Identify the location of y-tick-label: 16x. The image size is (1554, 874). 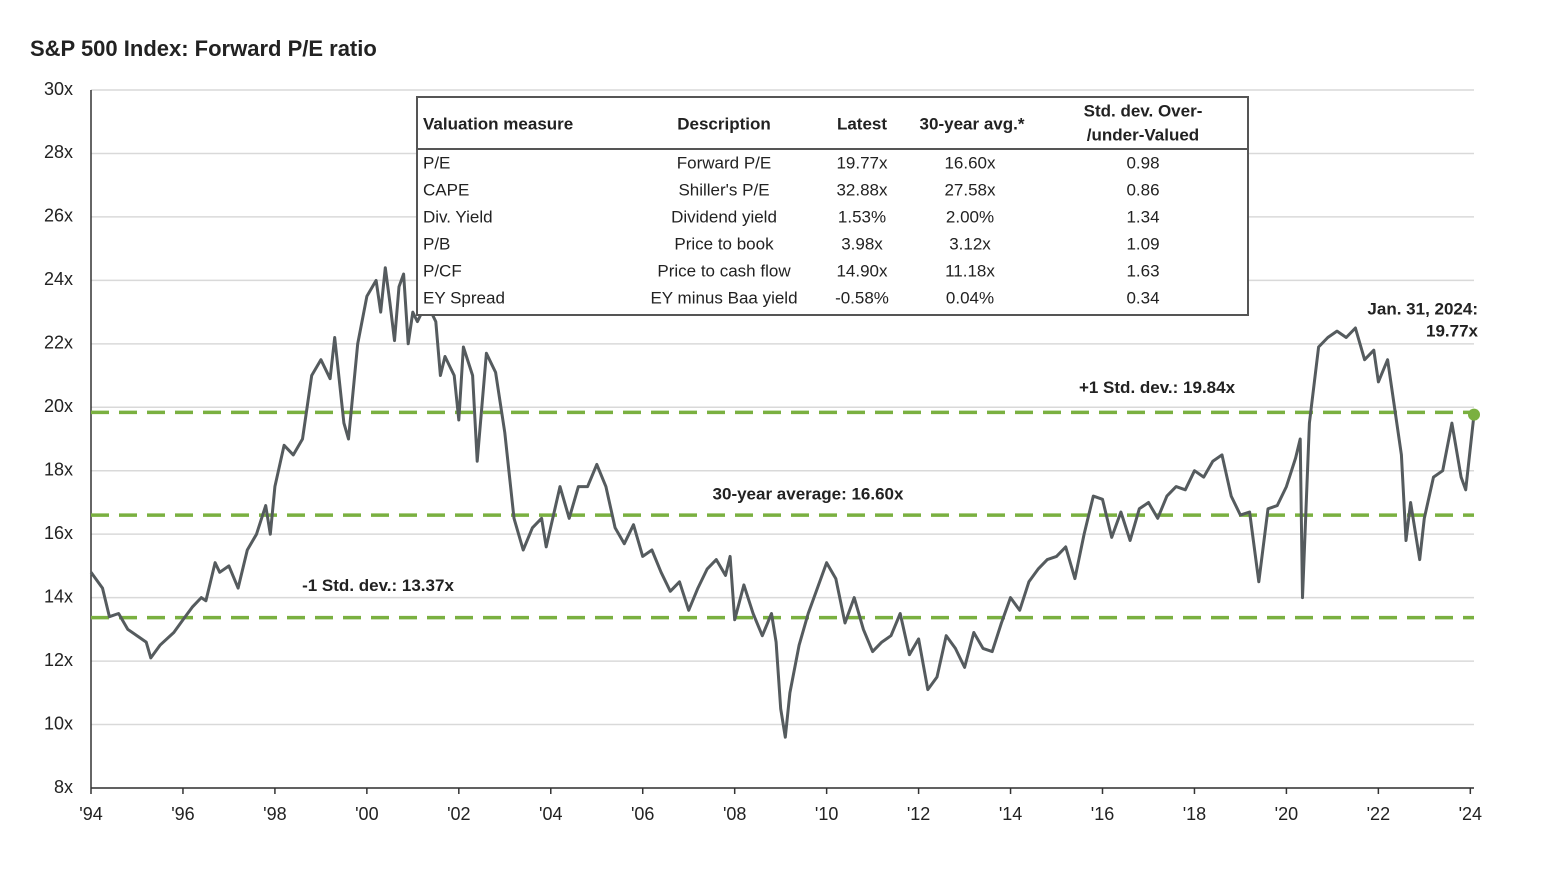
(58, 533).